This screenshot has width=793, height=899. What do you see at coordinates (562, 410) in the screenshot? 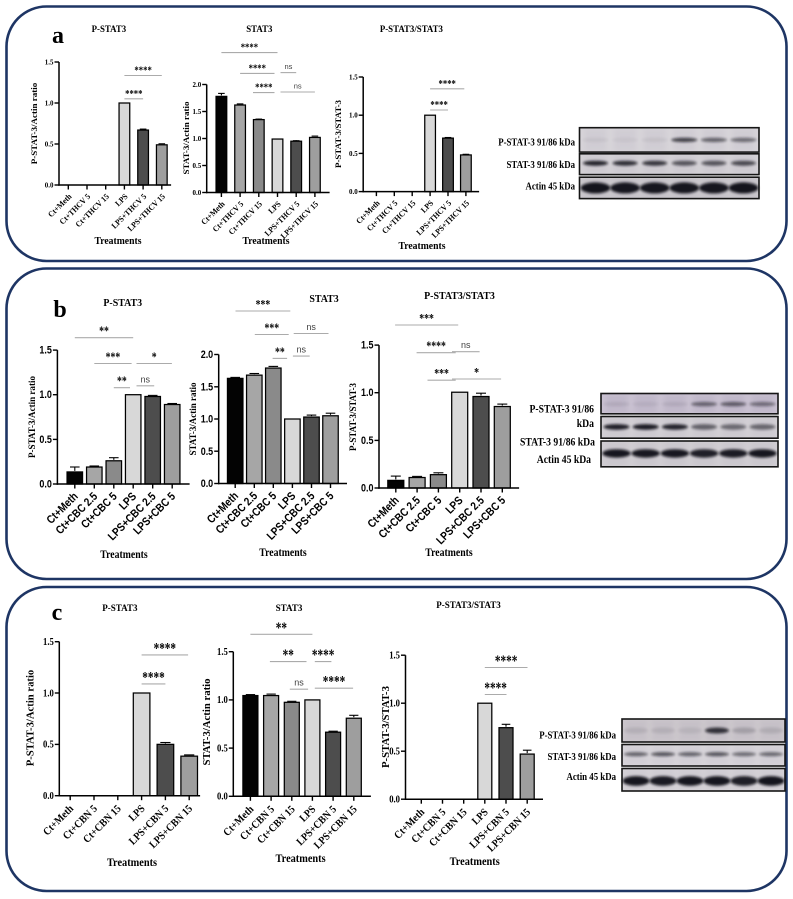
I see `svg-text: P-STAT-3 91/86` at bounding box center [562, 410].